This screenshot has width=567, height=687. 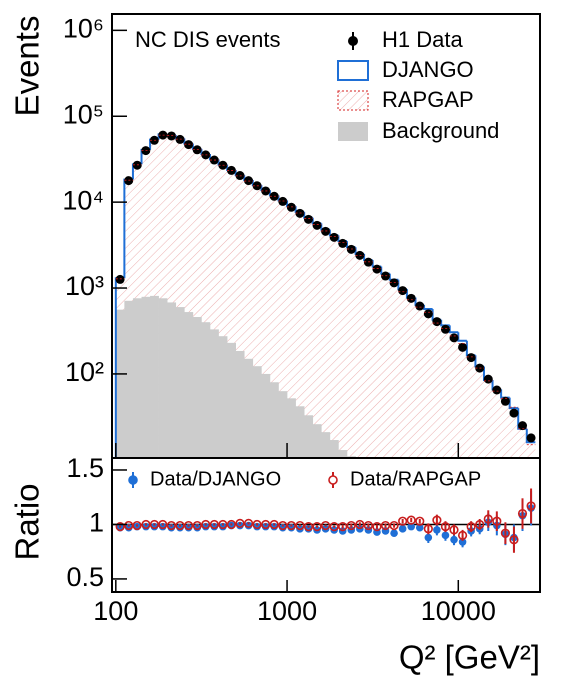 What do you see at coordinates (440, 130) in the screenshot?
I see `legend-label: Background` at bounding box center [440, 130].